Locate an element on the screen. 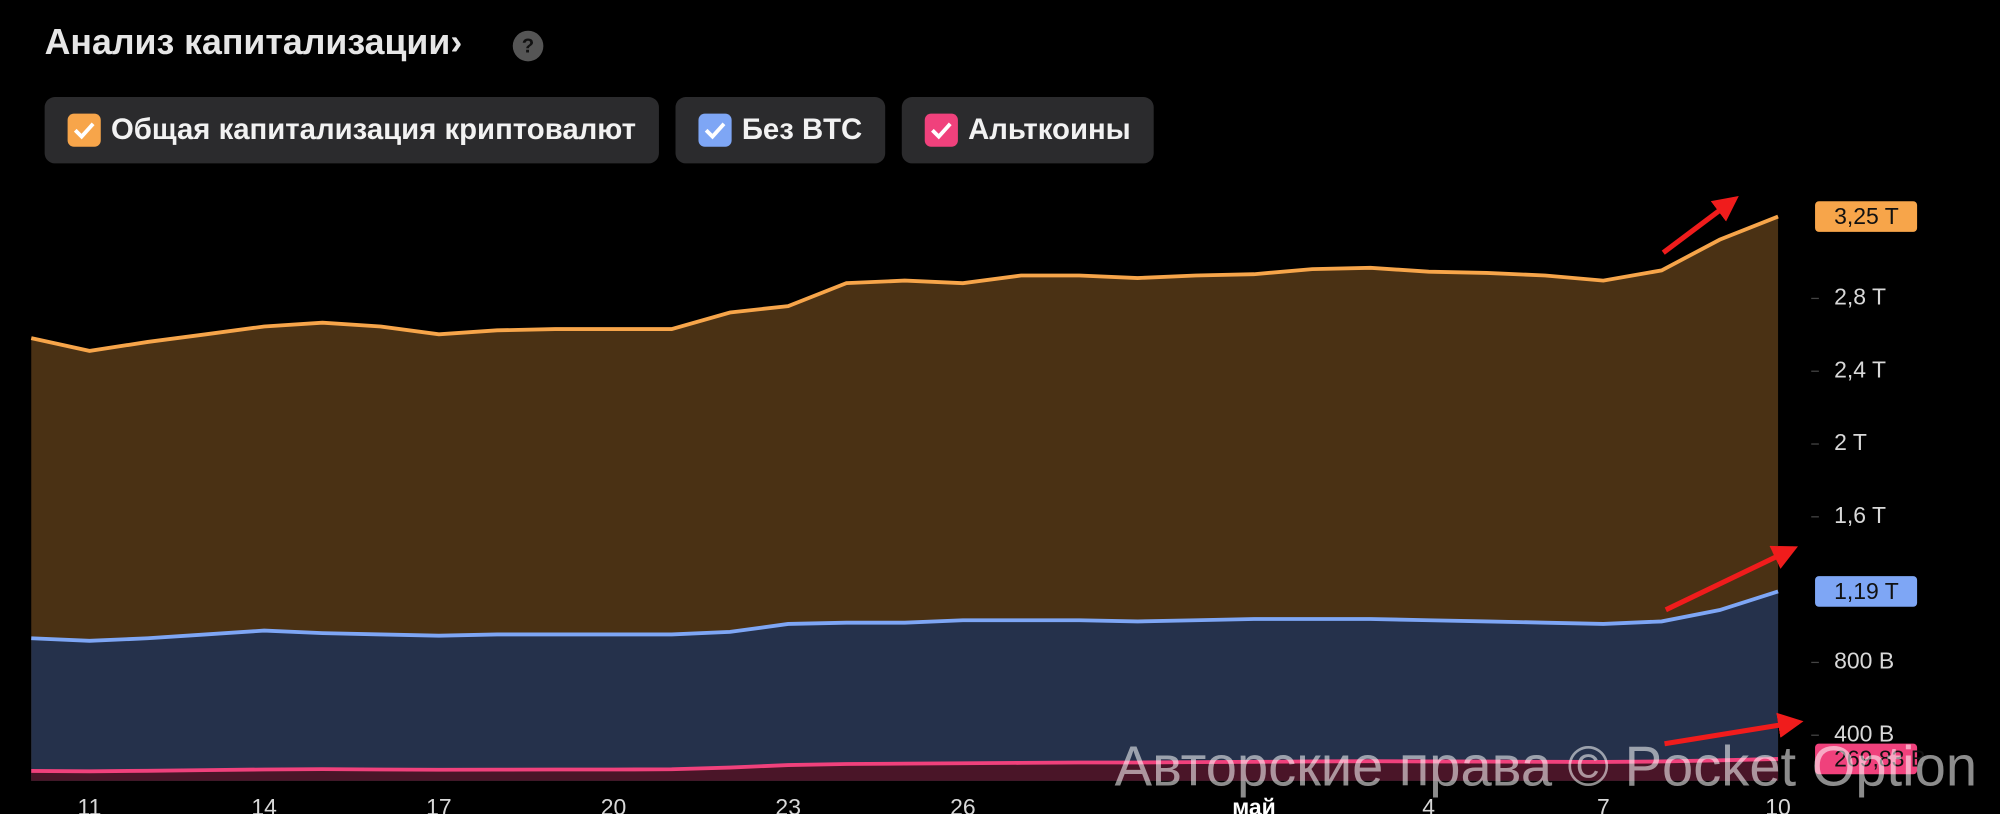 This screenshot has width=2000, height=814. area is located at coordinates (905, 769).